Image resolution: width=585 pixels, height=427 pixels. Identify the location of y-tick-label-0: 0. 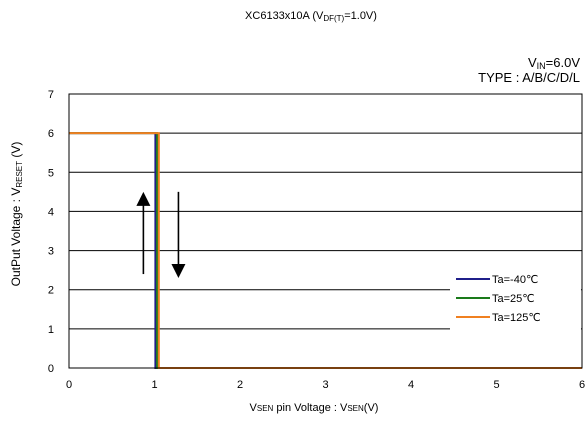
(51, 369).